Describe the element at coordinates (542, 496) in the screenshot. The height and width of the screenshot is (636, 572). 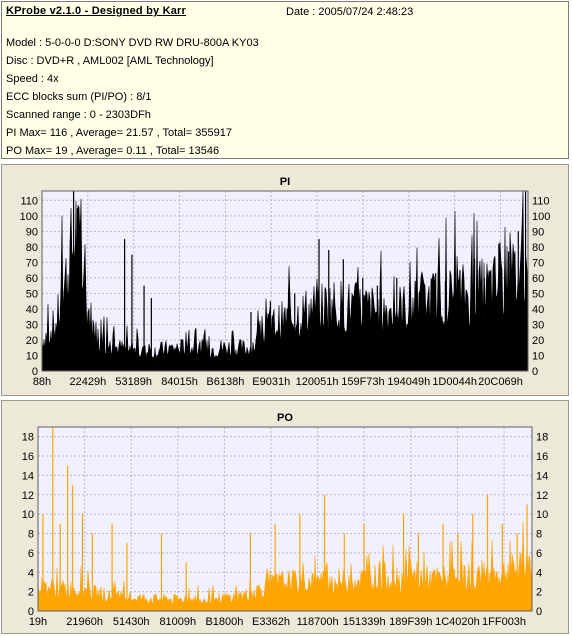
I see `po-y-tick-label-right: 12` at that location.